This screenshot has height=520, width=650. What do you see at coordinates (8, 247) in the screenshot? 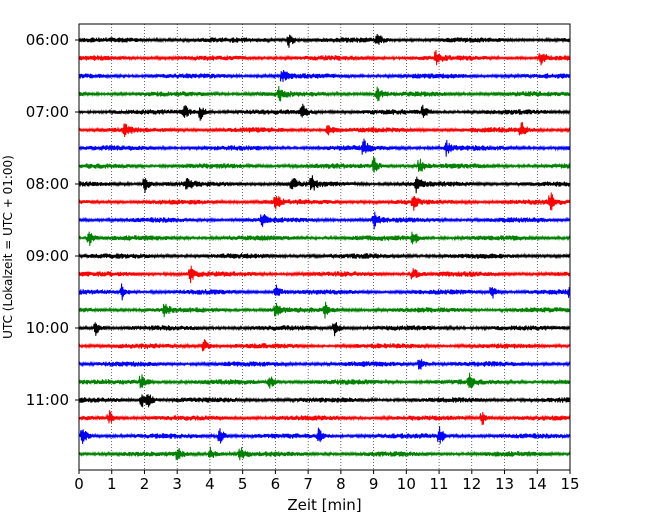
I see `y-axis-label: UTC (Lokalzeit = UTC + 01:00)` at bounding box center [8, 247].